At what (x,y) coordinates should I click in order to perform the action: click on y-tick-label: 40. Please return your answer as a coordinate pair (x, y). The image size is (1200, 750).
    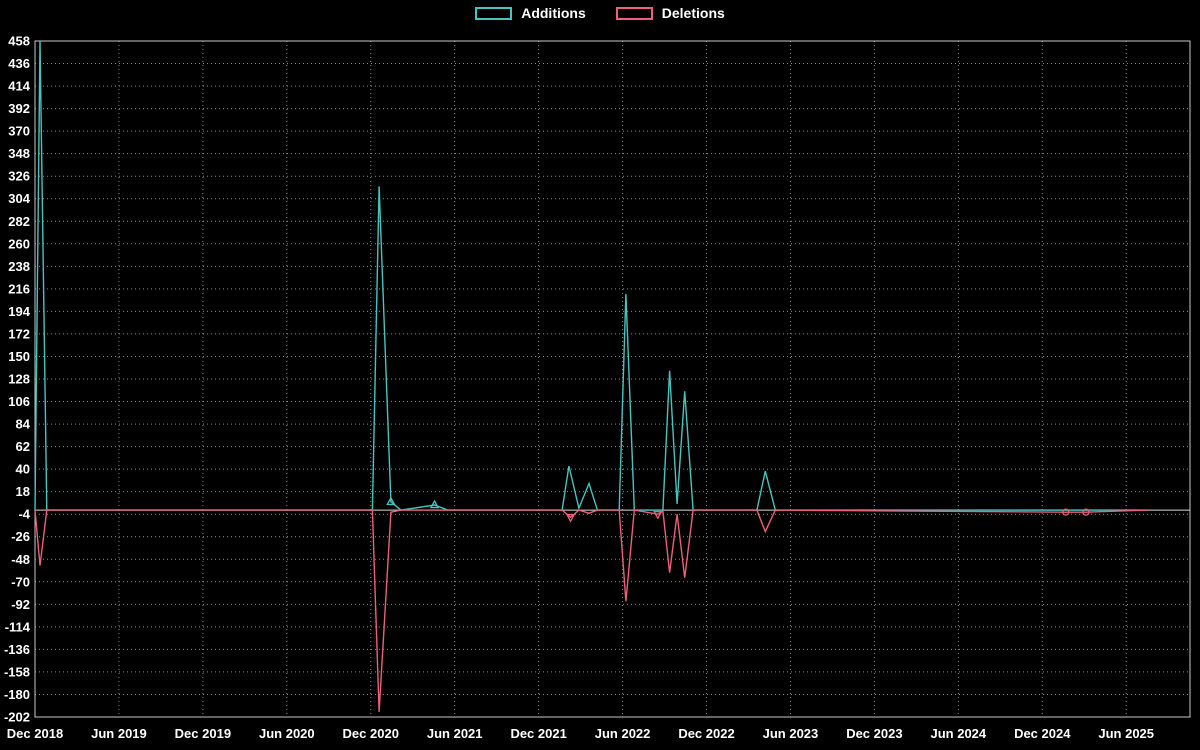
    Looking at the image, I should click on (23, 469).